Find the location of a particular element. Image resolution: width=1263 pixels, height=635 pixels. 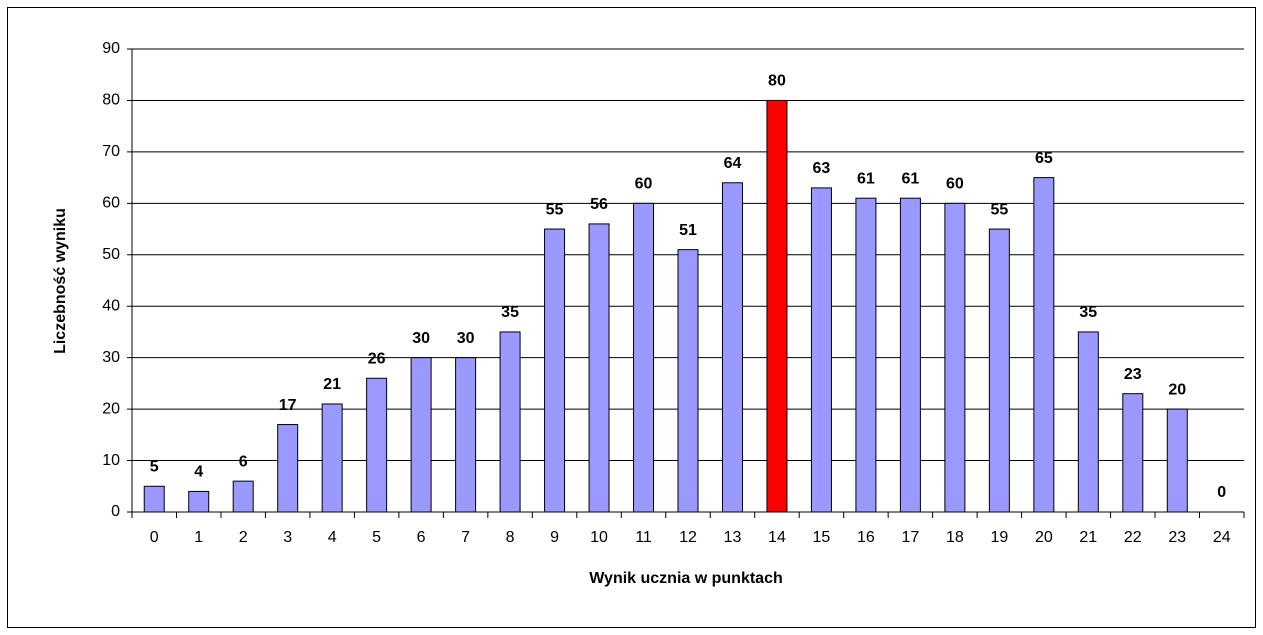

y-tick-label: 10 is located at coordinates (111, 460).